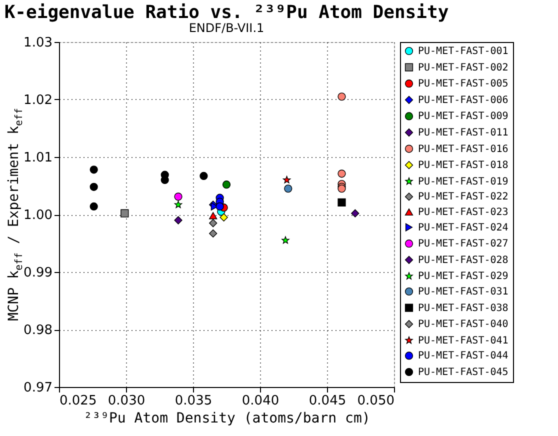  I want to click on legend-label: PU-MET-FAST-019, so click(463, 182).